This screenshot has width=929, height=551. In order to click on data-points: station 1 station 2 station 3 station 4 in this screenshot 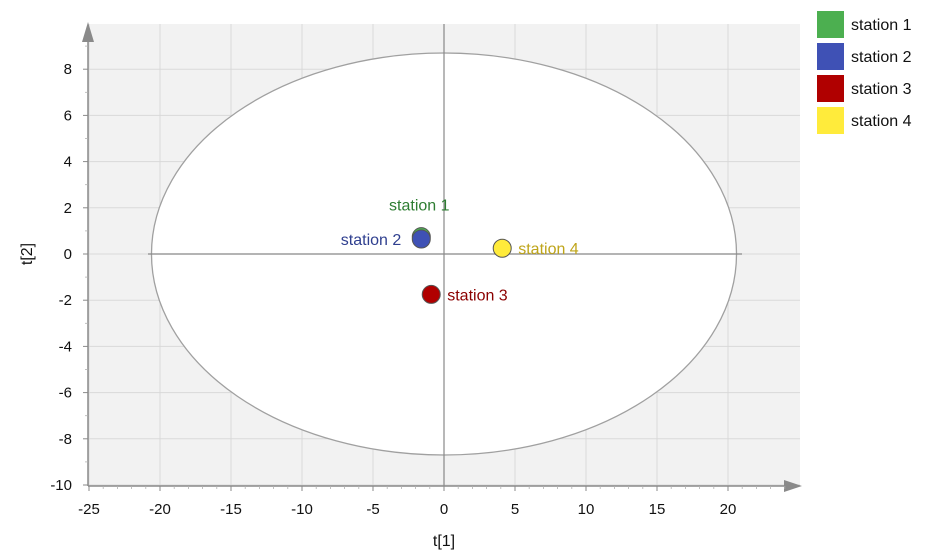, I will do `click(460, 251)`.